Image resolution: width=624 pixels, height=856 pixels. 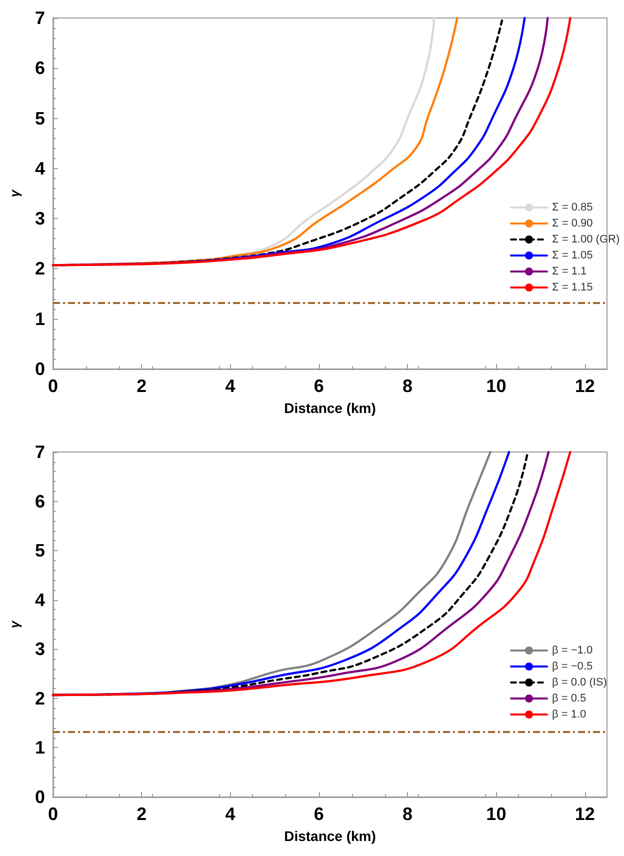 What do you see at coordinates (586, 240) in the screenshot?
I see `legend-label: Σ = 1.00 (GR)` at bounding box center [586, 240].